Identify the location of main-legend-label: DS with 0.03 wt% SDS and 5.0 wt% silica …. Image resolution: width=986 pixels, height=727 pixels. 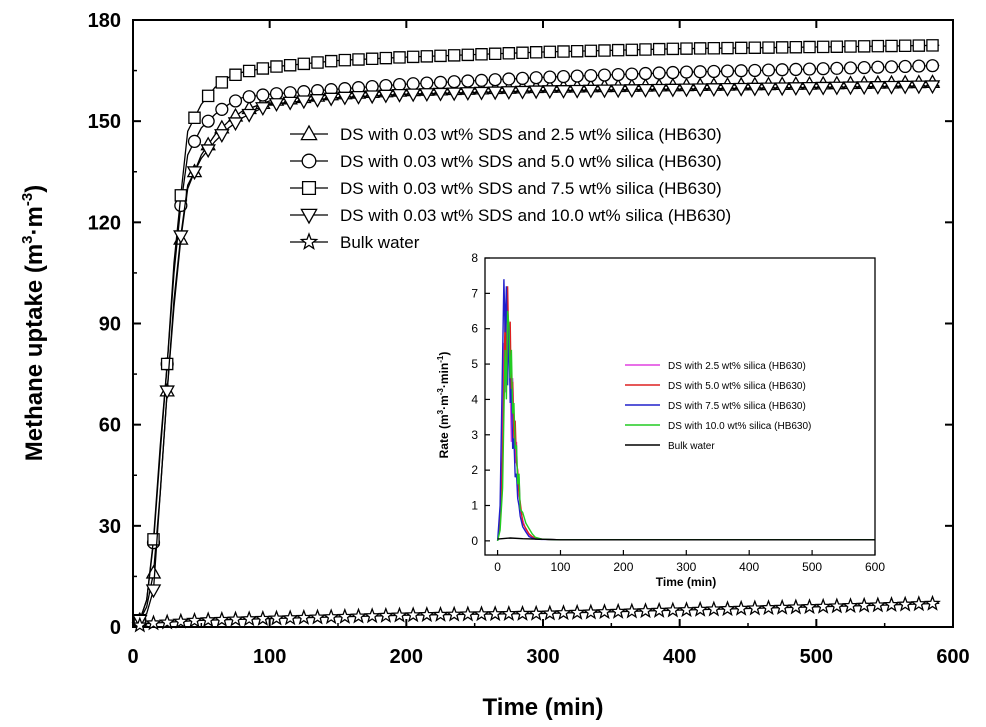
(531, 161).